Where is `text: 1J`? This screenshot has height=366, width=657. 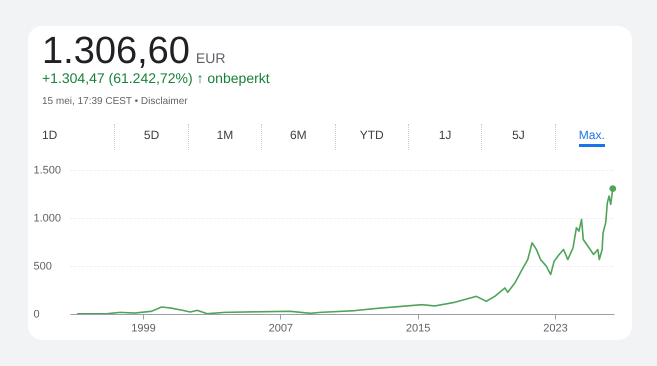
text: 1J is located at coordinates (445, 135).